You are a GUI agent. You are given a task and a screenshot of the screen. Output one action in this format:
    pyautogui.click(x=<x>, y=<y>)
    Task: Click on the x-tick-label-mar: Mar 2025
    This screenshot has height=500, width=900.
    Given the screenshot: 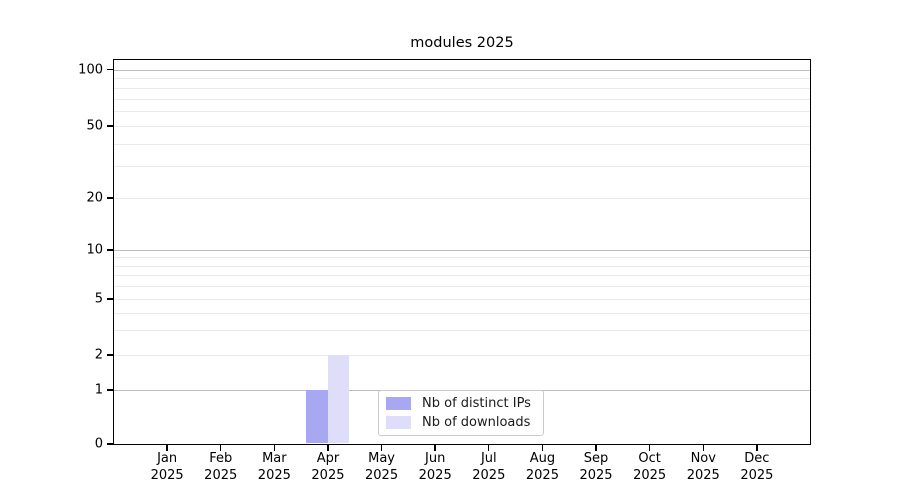 What is the action you would take?
    pyautogui.click(x=274, y=467)
    